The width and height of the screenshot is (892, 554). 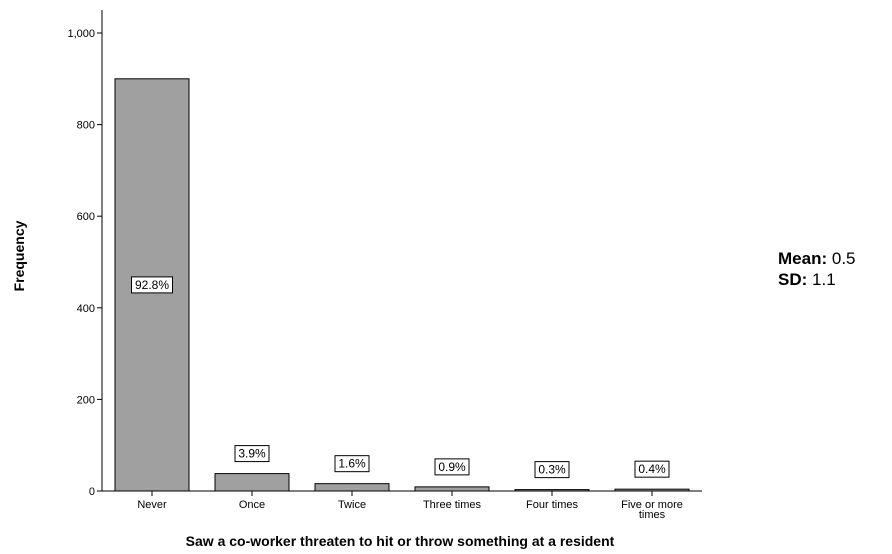 I want to click on x-tick-label: Twice, so click(x=352, y=505).